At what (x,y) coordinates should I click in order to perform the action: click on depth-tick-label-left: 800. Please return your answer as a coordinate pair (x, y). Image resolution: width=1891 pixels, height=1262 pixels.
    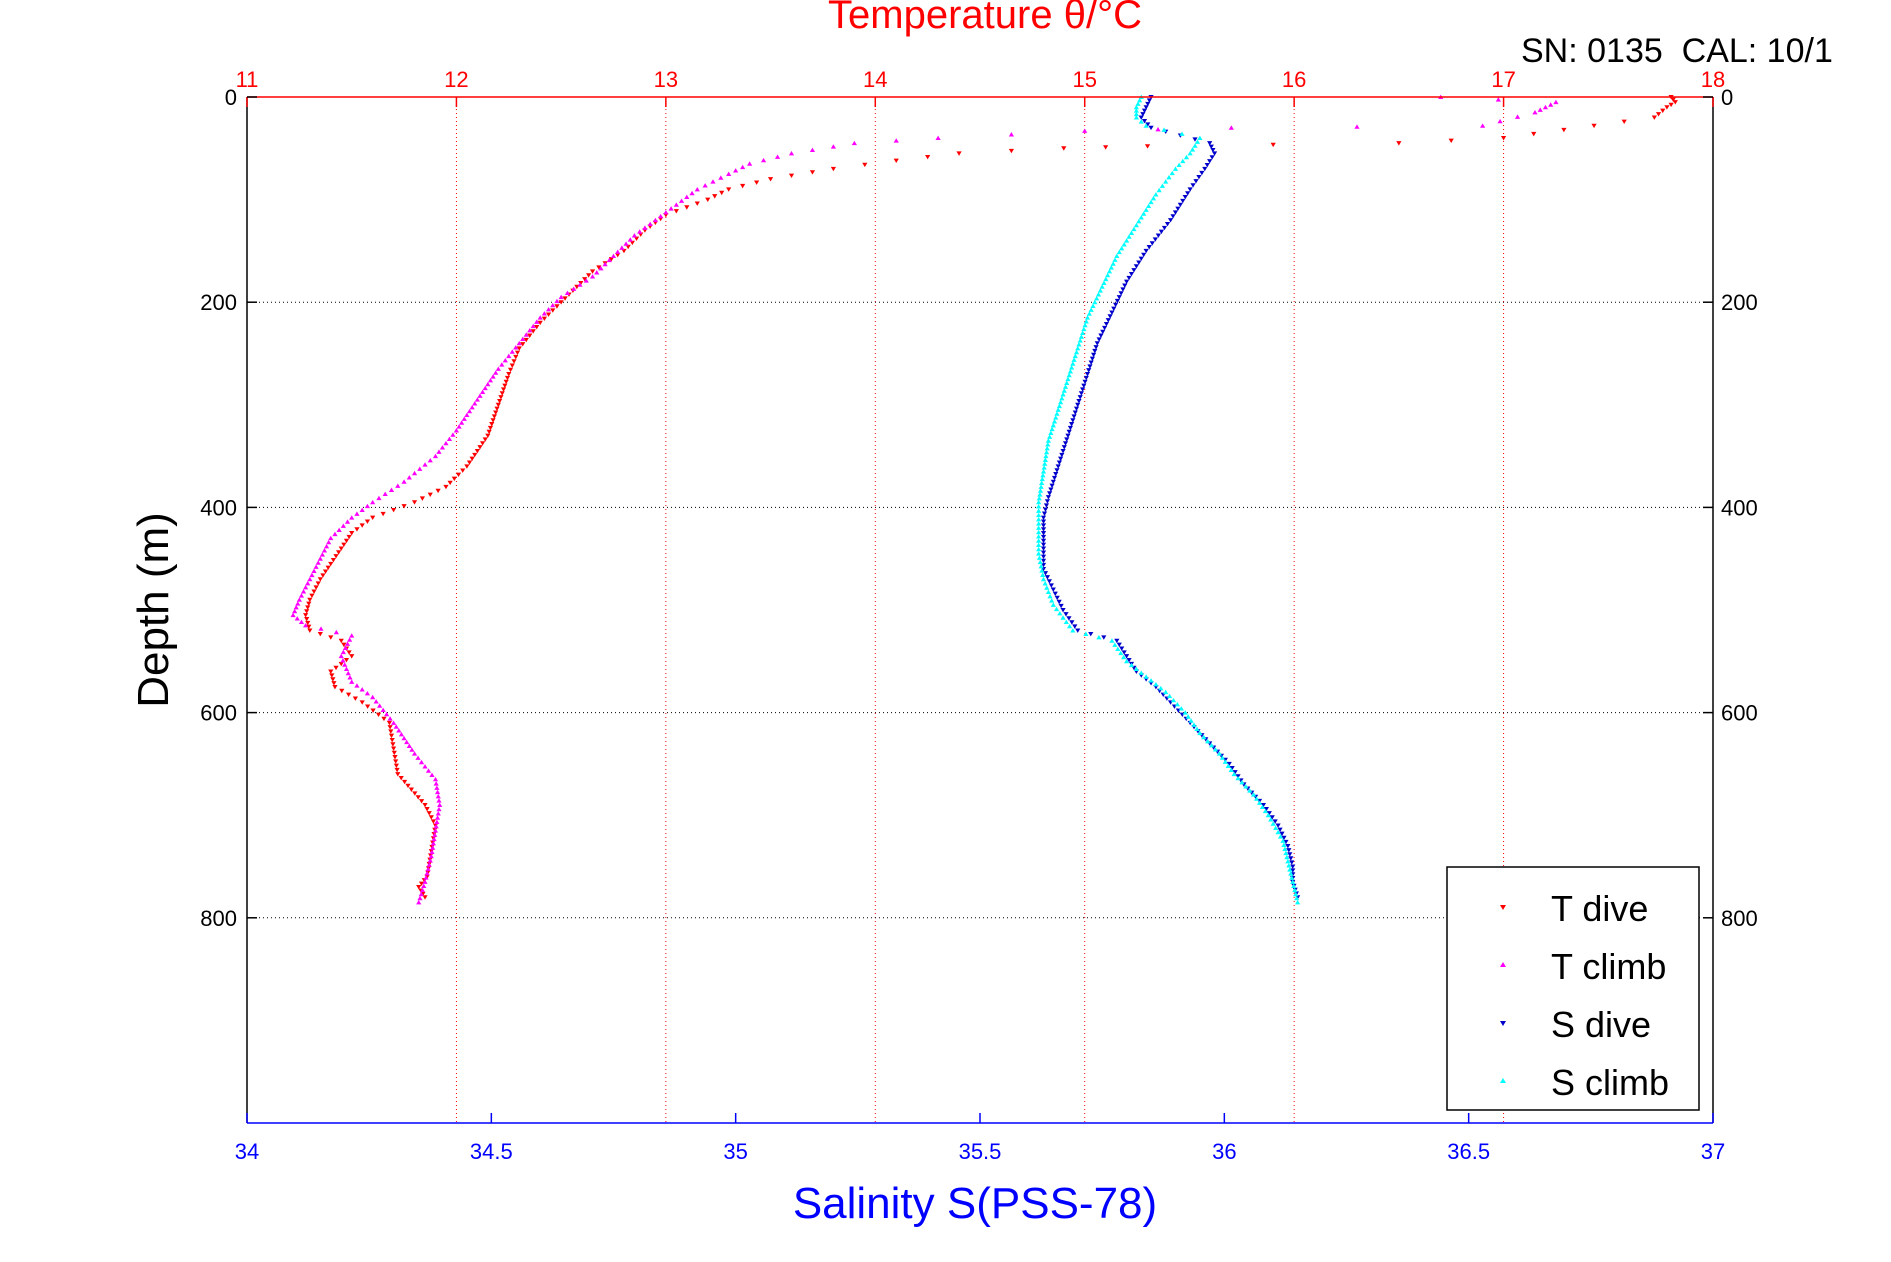
    Looking at the image, I should click on (218, 918).